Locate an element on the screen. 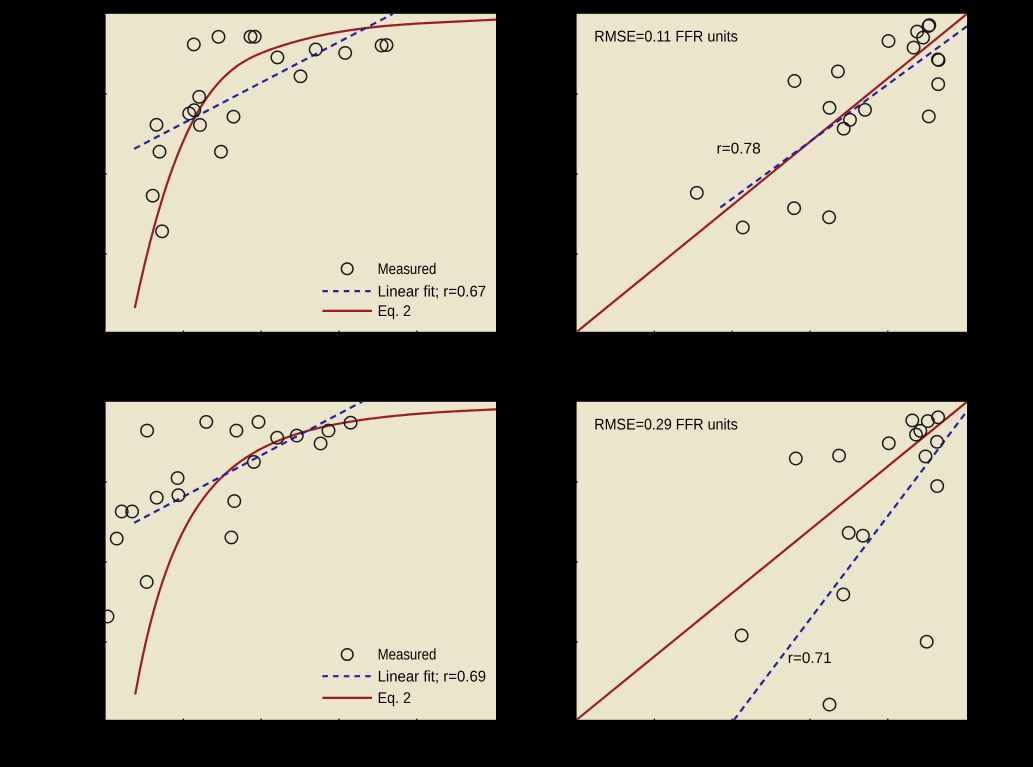 The width and height of the screenshot is (1033, 767). legend-label-2-bottom-left: Eq. 2 is located at coordinates (394, 698).